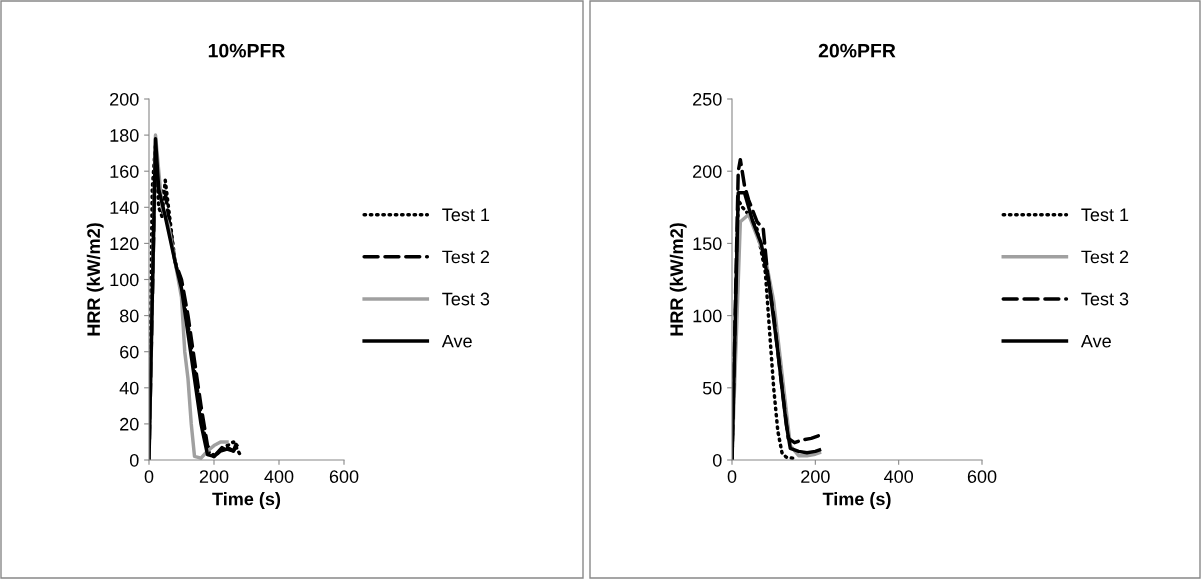  I want to click on y-tick-label: 250, so click(707, 99).